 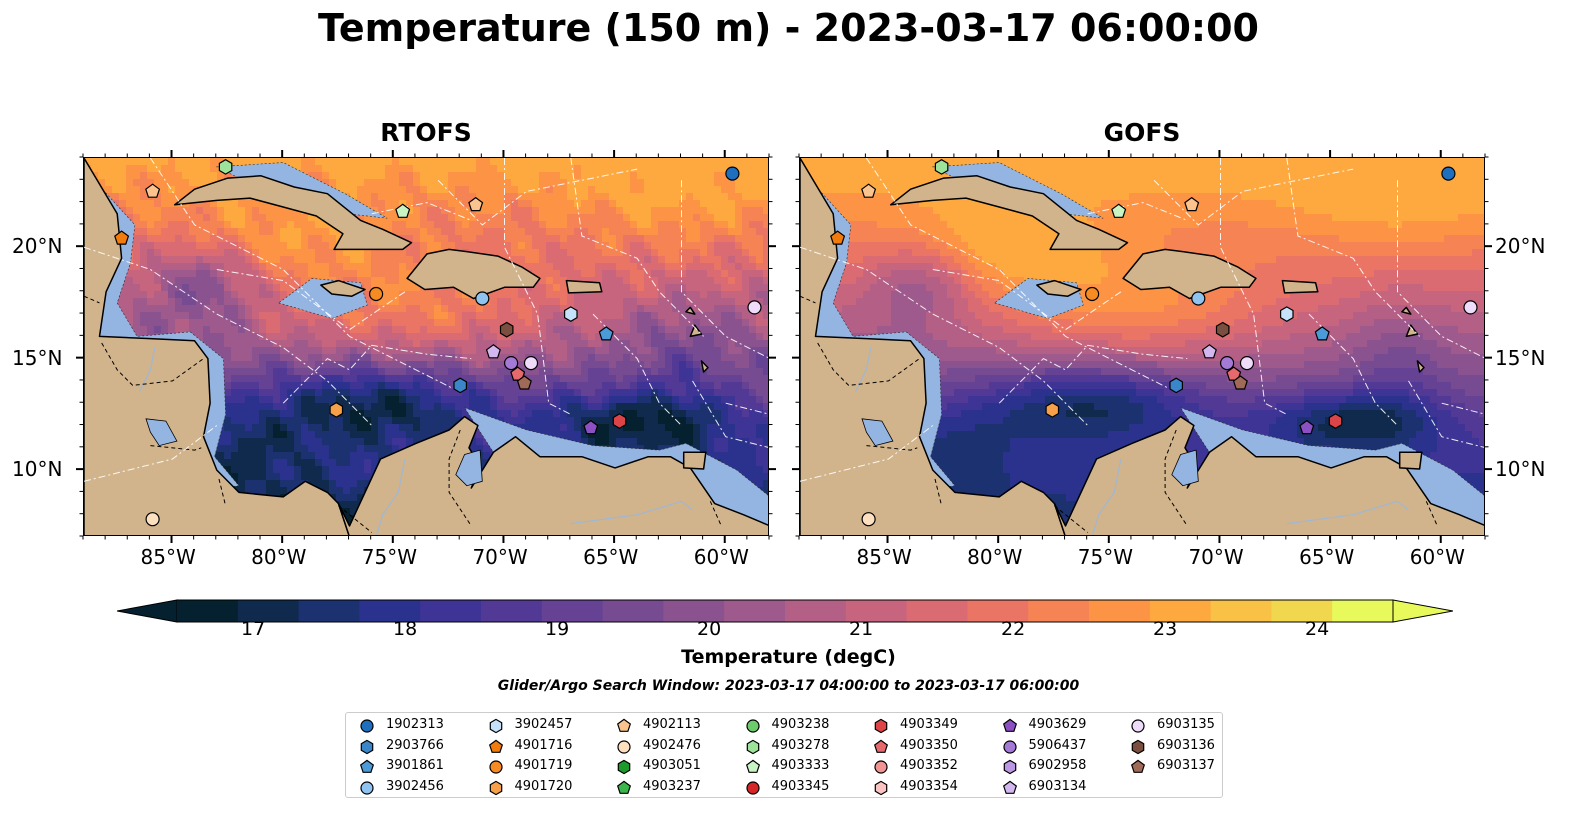 What do you see at coordinates (1437, 557) in the screenshot?
I see `lon-tick-label: 60°W` at bounding box center [1437, 557].